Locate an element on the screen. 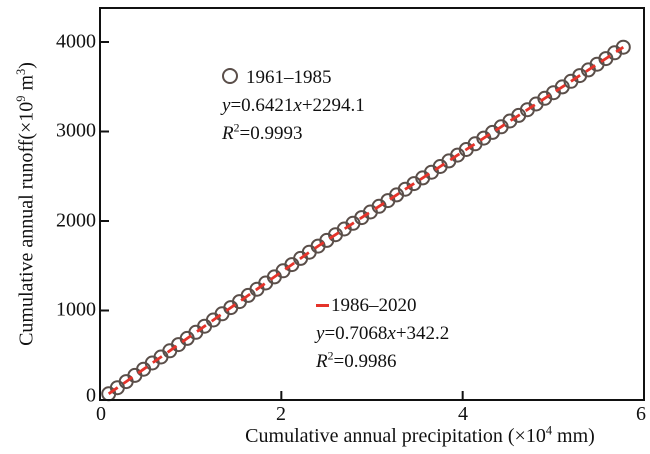 Image resolution: width=650 pixels, height=454 pixels. red-dash-marker-icon is located at coordinates (322, 305).